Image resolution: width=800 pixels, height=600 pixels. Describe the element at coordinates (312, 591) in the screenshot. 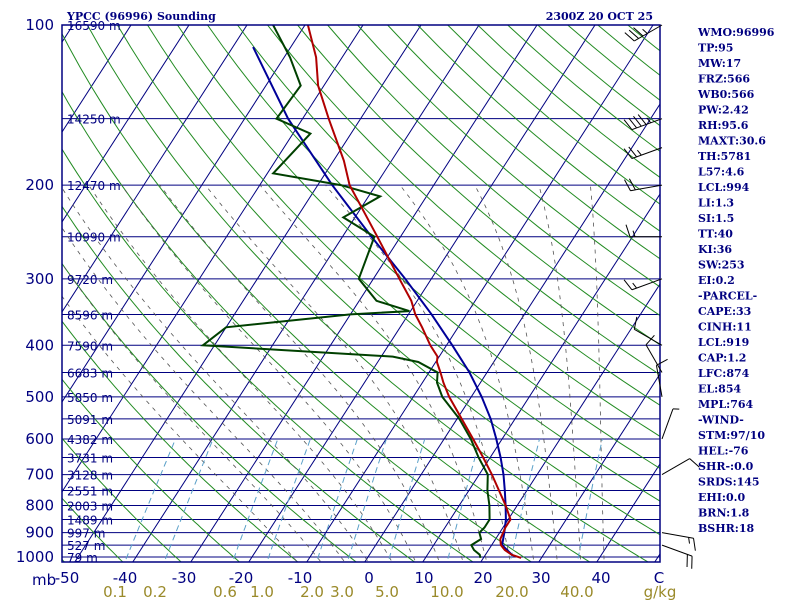

I see `mixing-ratio-label: 2.0` at that location.